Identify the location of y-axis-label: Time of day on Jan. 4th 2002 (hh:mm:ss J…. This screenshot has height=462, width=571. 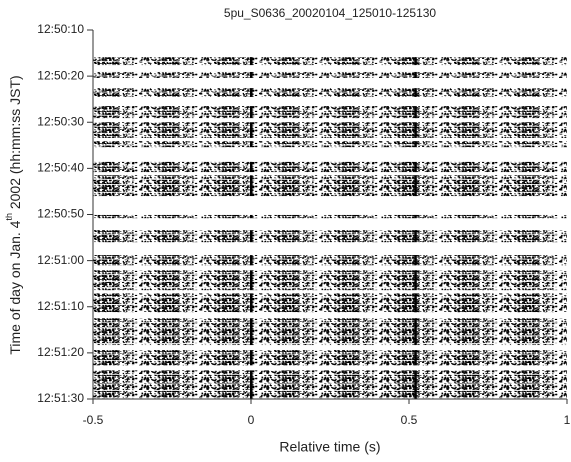
(13, 214).